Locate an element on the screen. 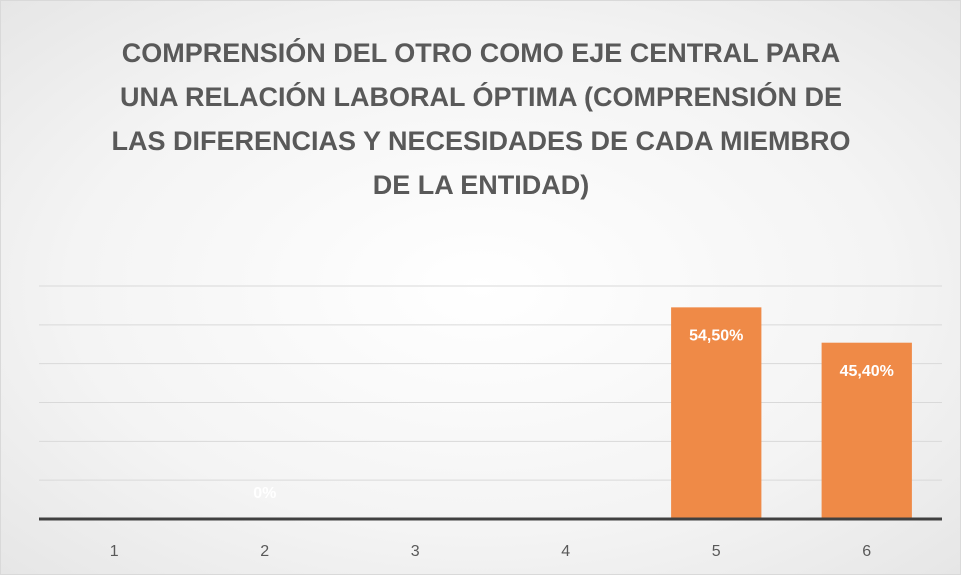  x-tick-label: 4 is located at coordinates (565, 551).